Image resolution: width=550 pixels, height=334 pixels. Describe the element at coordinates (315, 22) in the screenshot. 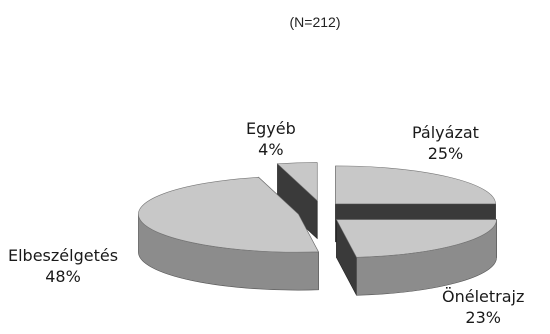

I see `chart-subtitle: (N=212)` at that location.